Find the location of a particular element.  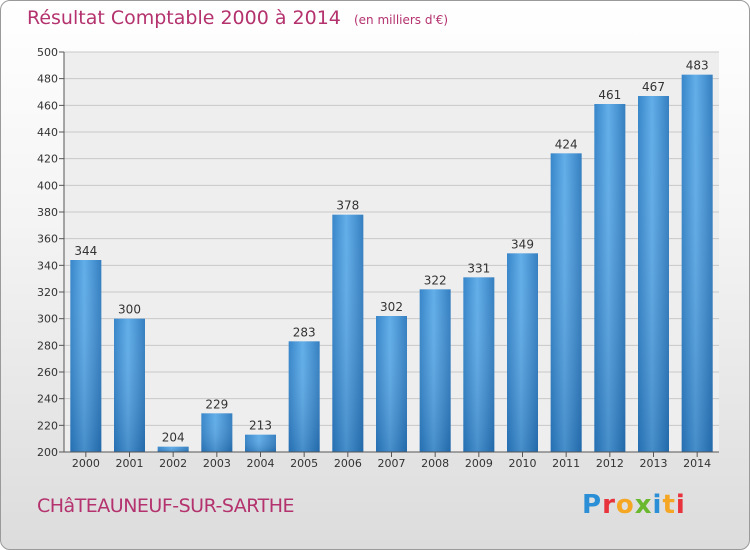

data-label: 349 is located at coordinates (522, 244).